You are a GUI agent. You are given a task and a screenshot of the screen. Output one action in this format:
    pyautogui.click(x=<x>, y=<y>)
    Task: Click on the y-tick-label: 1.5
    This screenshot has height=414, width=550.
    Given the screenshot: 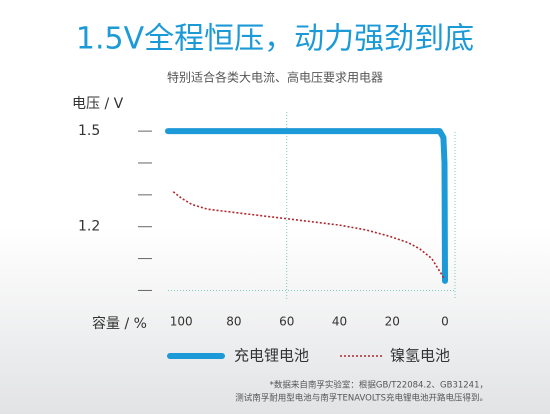 What is the action you would take?
    pyautogui.click(x=89, y=131)
    